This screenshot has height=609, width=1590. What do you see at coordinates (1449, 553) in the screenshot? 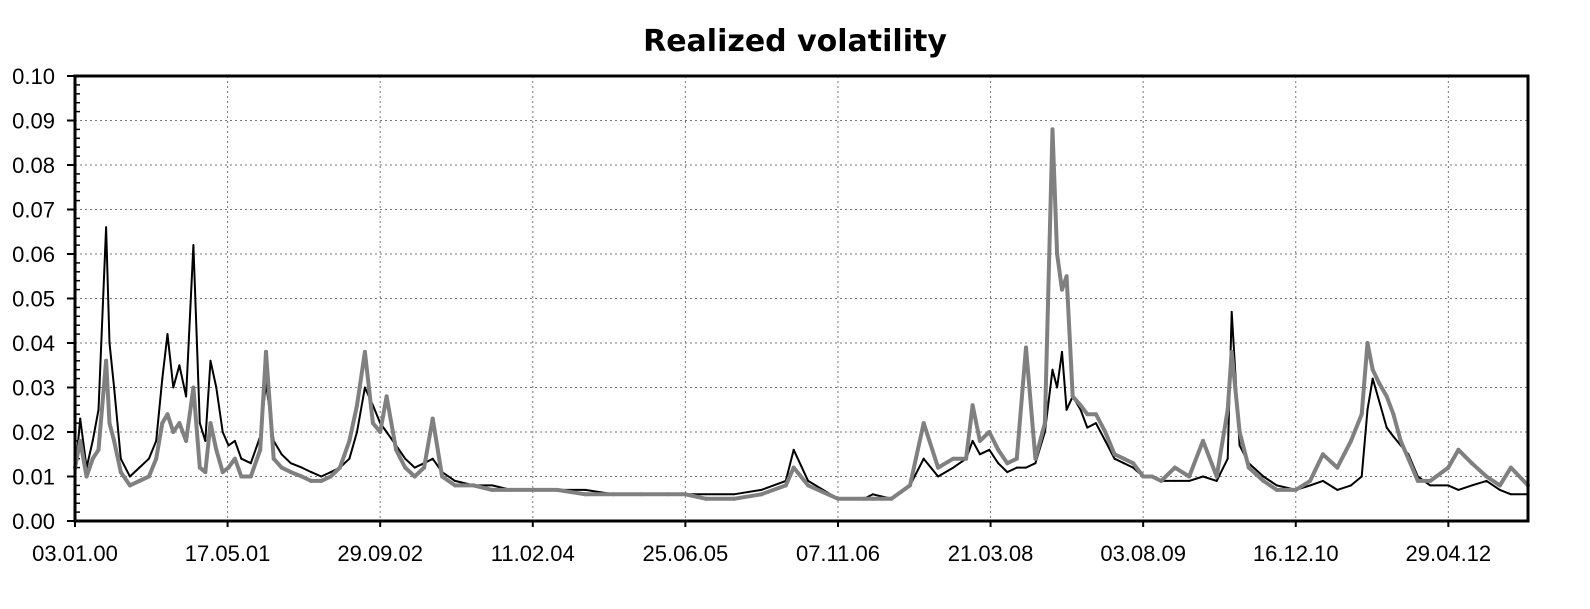
I see `x-tick-label: 29.04.12` at bounding box center [1449, 553].